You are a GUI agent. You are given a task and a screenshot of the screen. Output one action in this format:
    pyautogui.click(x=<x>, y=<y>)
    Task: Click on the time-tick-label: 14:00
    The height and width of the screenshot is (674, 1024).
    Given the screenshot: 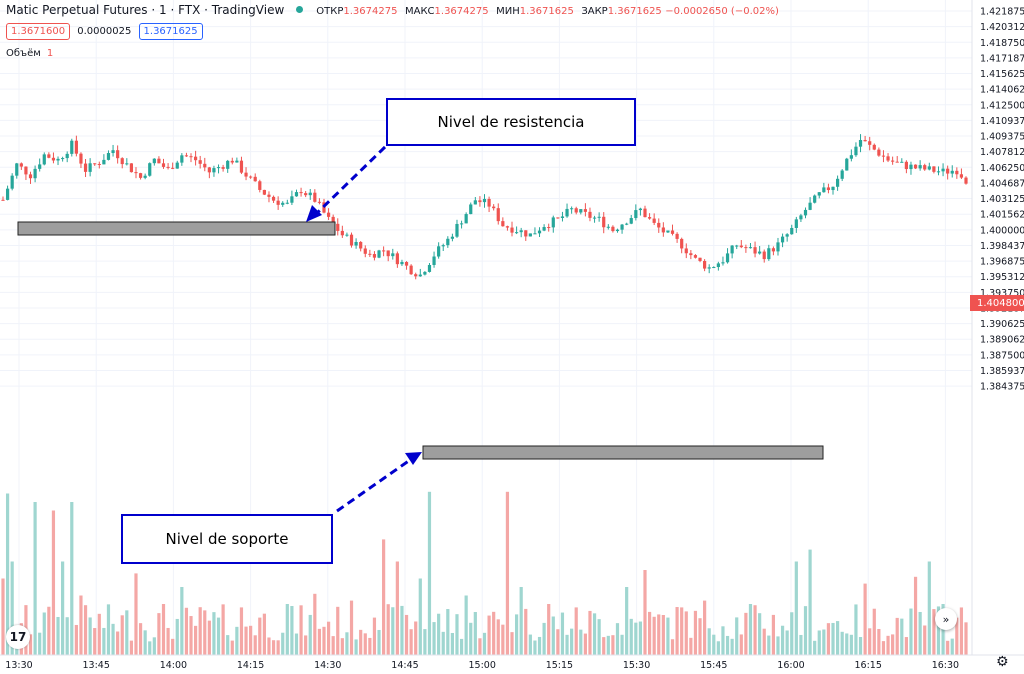 What is the action you would take?
    pyautogui.click(x=173, y=665)
    